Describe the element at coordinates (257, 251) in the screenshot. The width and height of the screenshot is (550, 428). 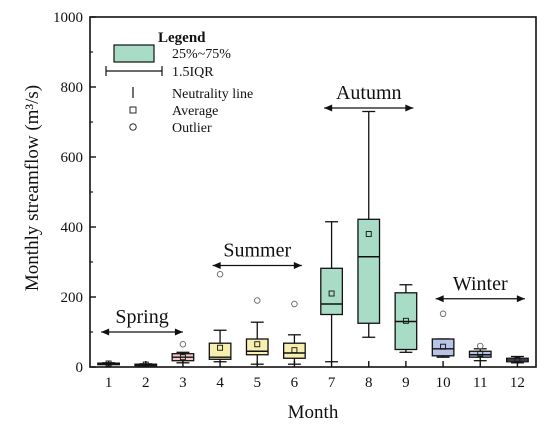
I see `season-label: Summer` at that location.